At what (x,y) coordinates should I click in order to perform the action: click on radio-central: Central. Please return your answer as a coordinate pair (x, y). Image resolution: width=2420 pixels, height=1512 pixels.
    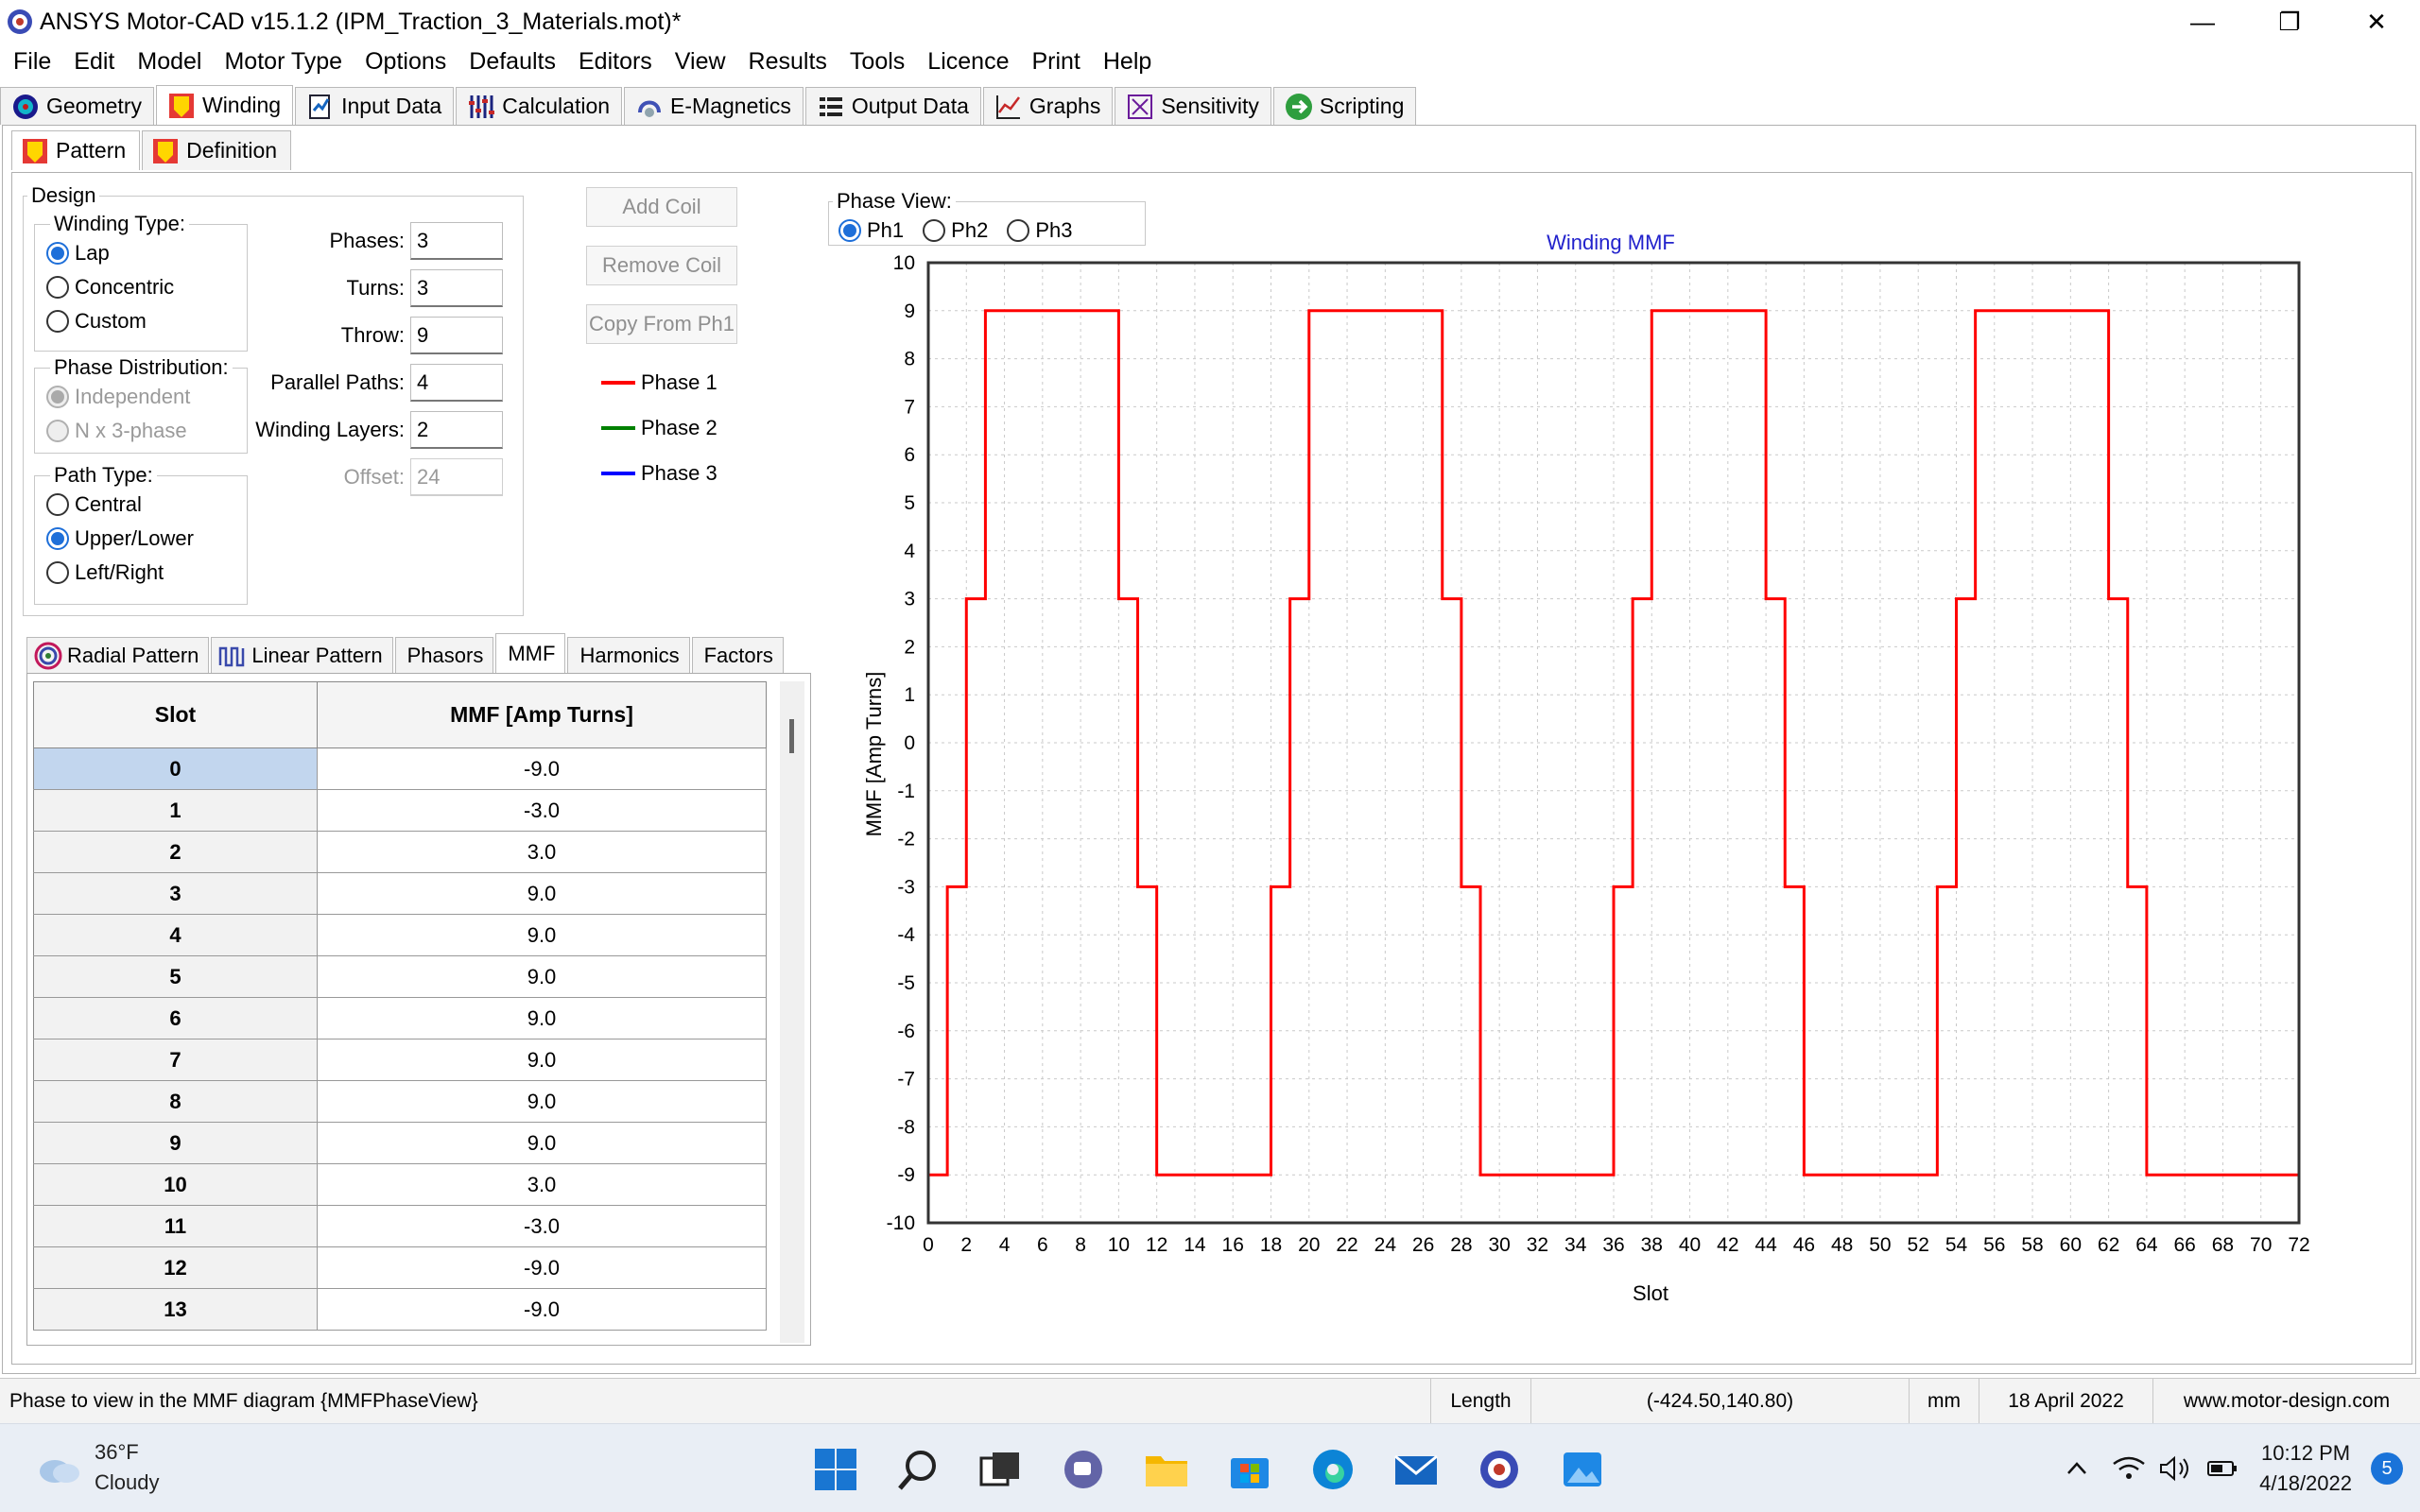
    Looking at the image, I should click on (146, 505).